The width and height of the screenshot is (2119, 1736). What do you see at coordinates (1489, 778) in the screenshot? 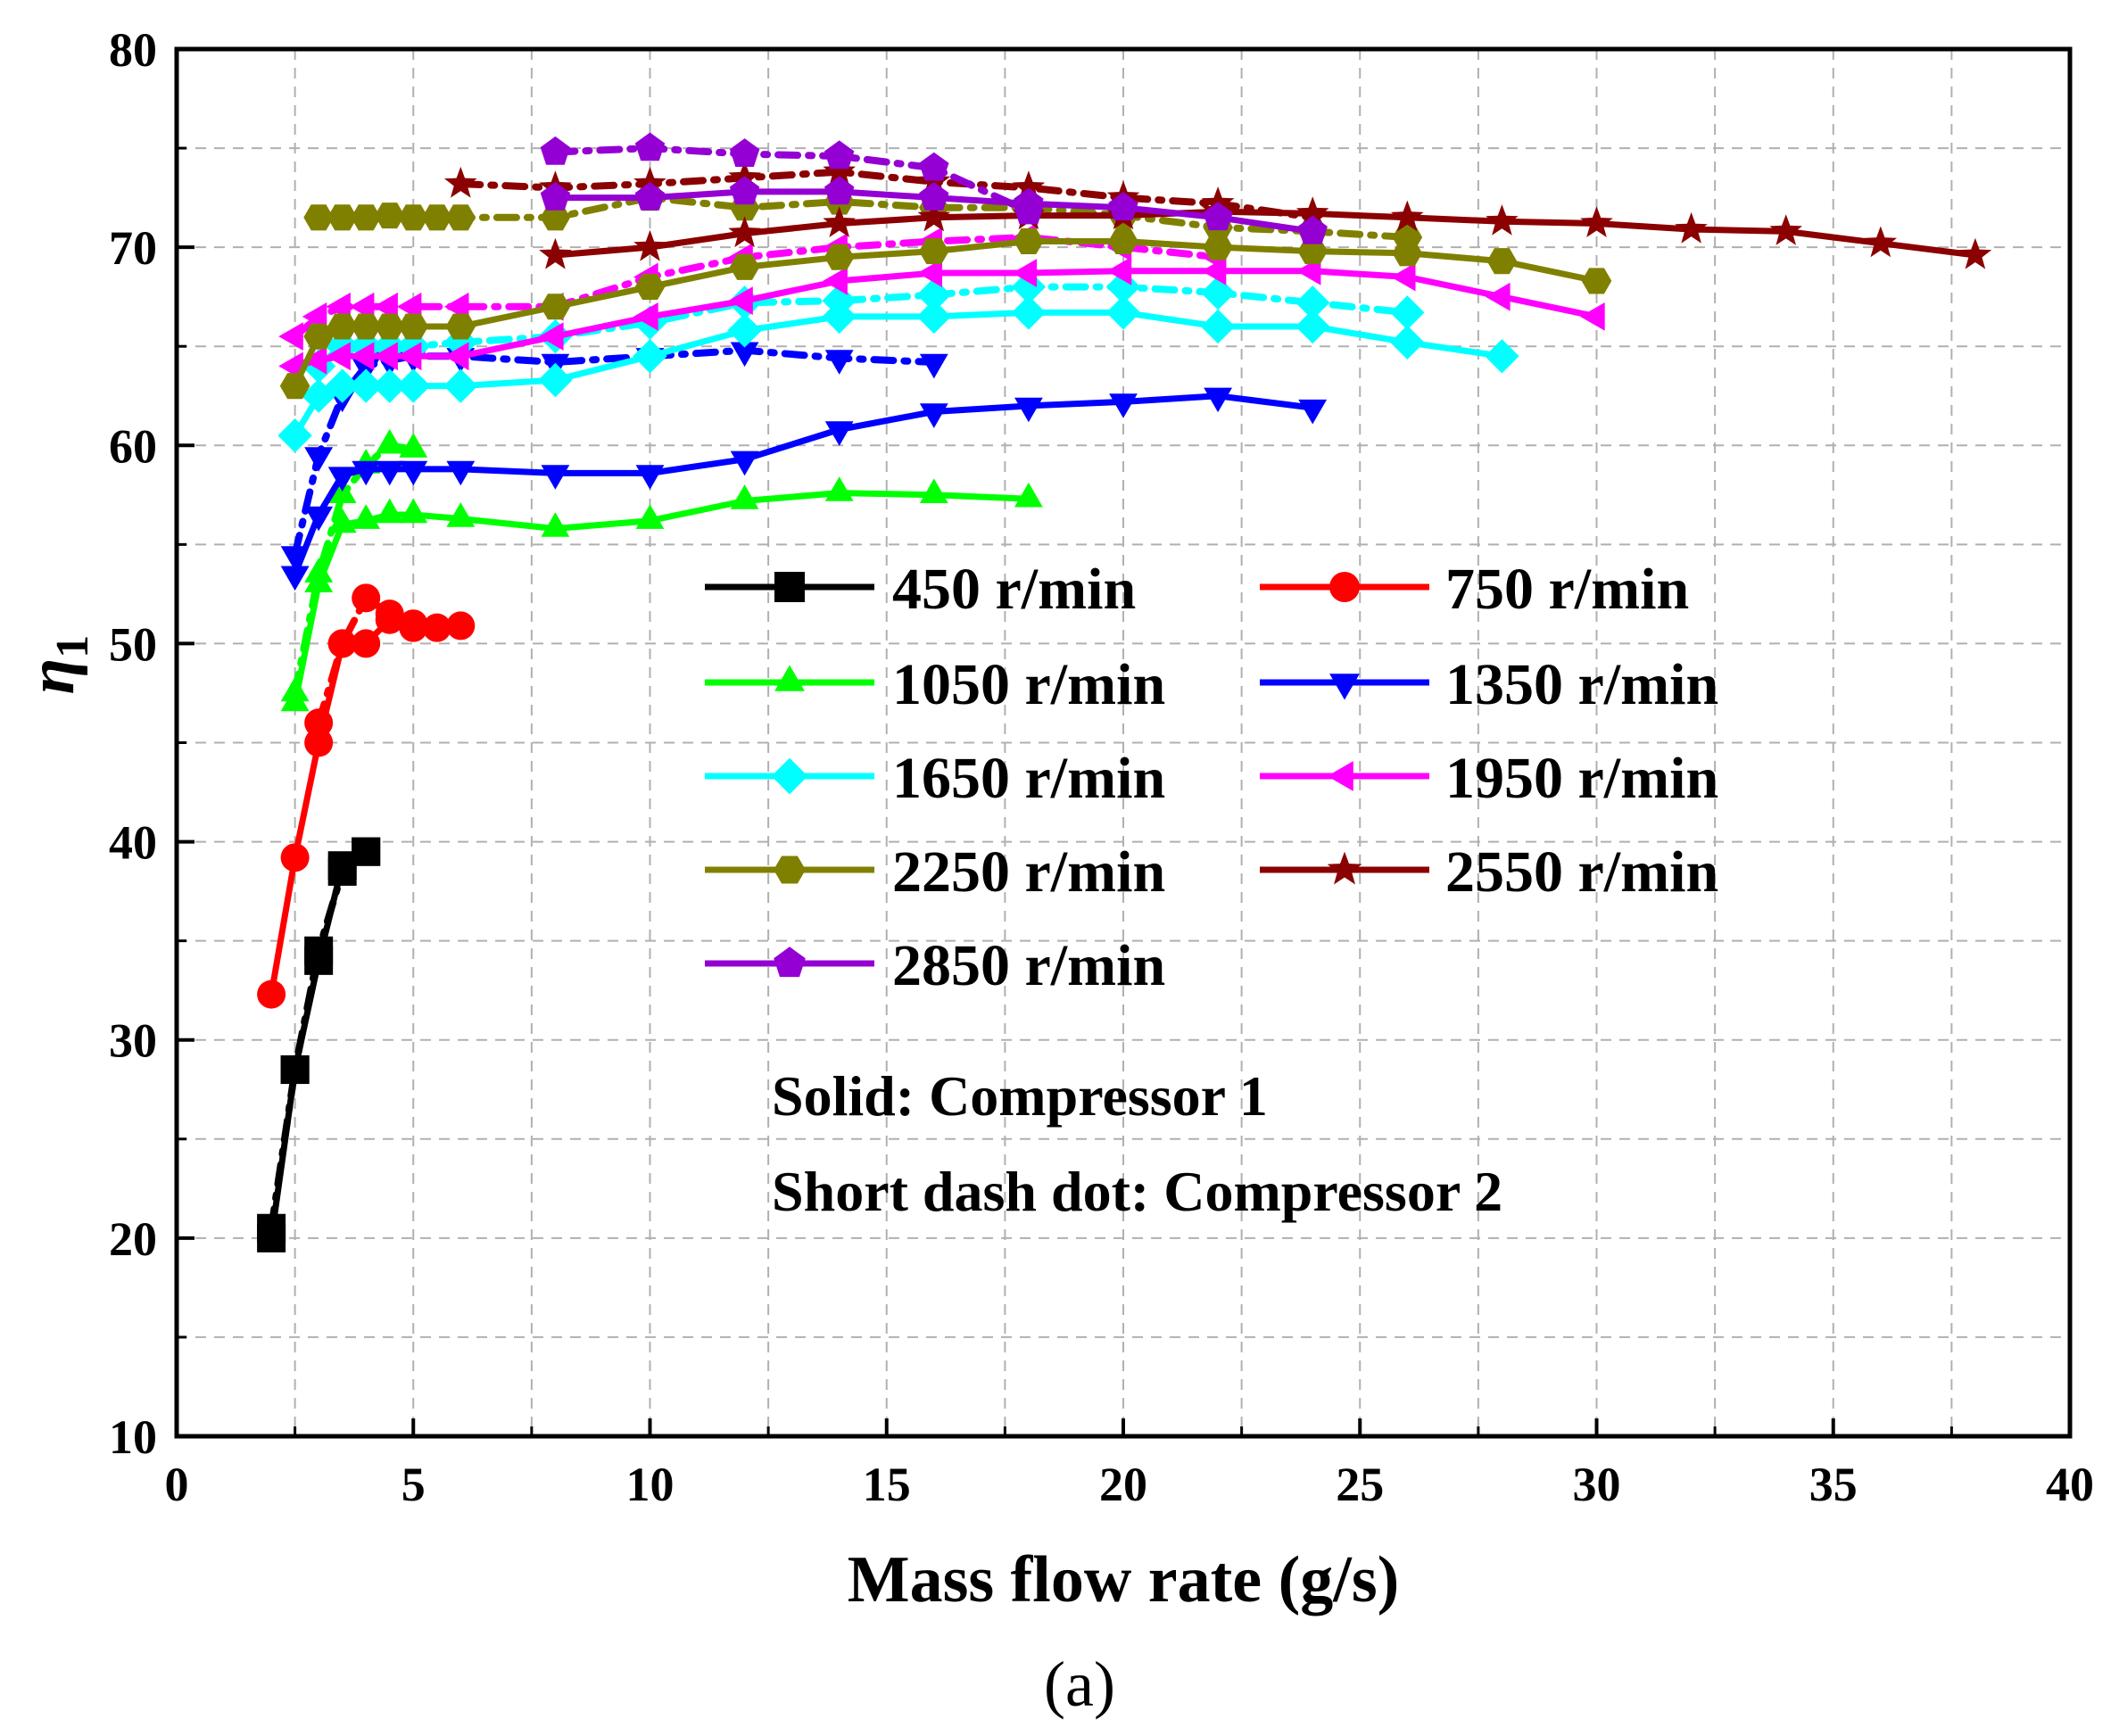
I see `legend-item: 1950 r/min` at bounding box center [1489, 778].